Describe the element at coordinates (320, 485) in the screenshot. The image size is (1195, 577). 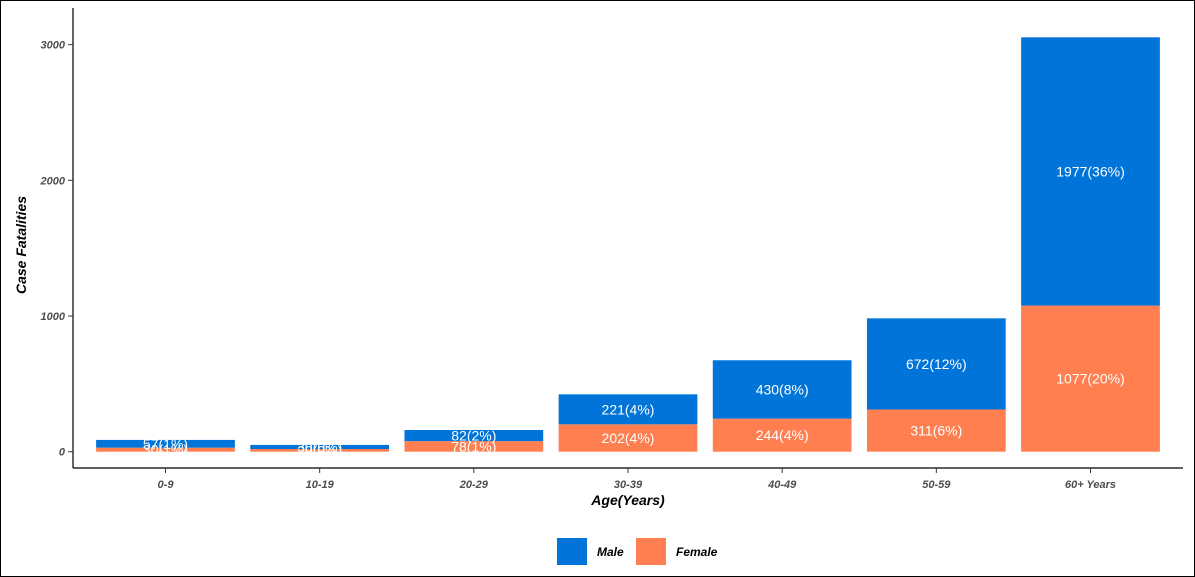
I see `x-tick-label: 10-19` at that location.